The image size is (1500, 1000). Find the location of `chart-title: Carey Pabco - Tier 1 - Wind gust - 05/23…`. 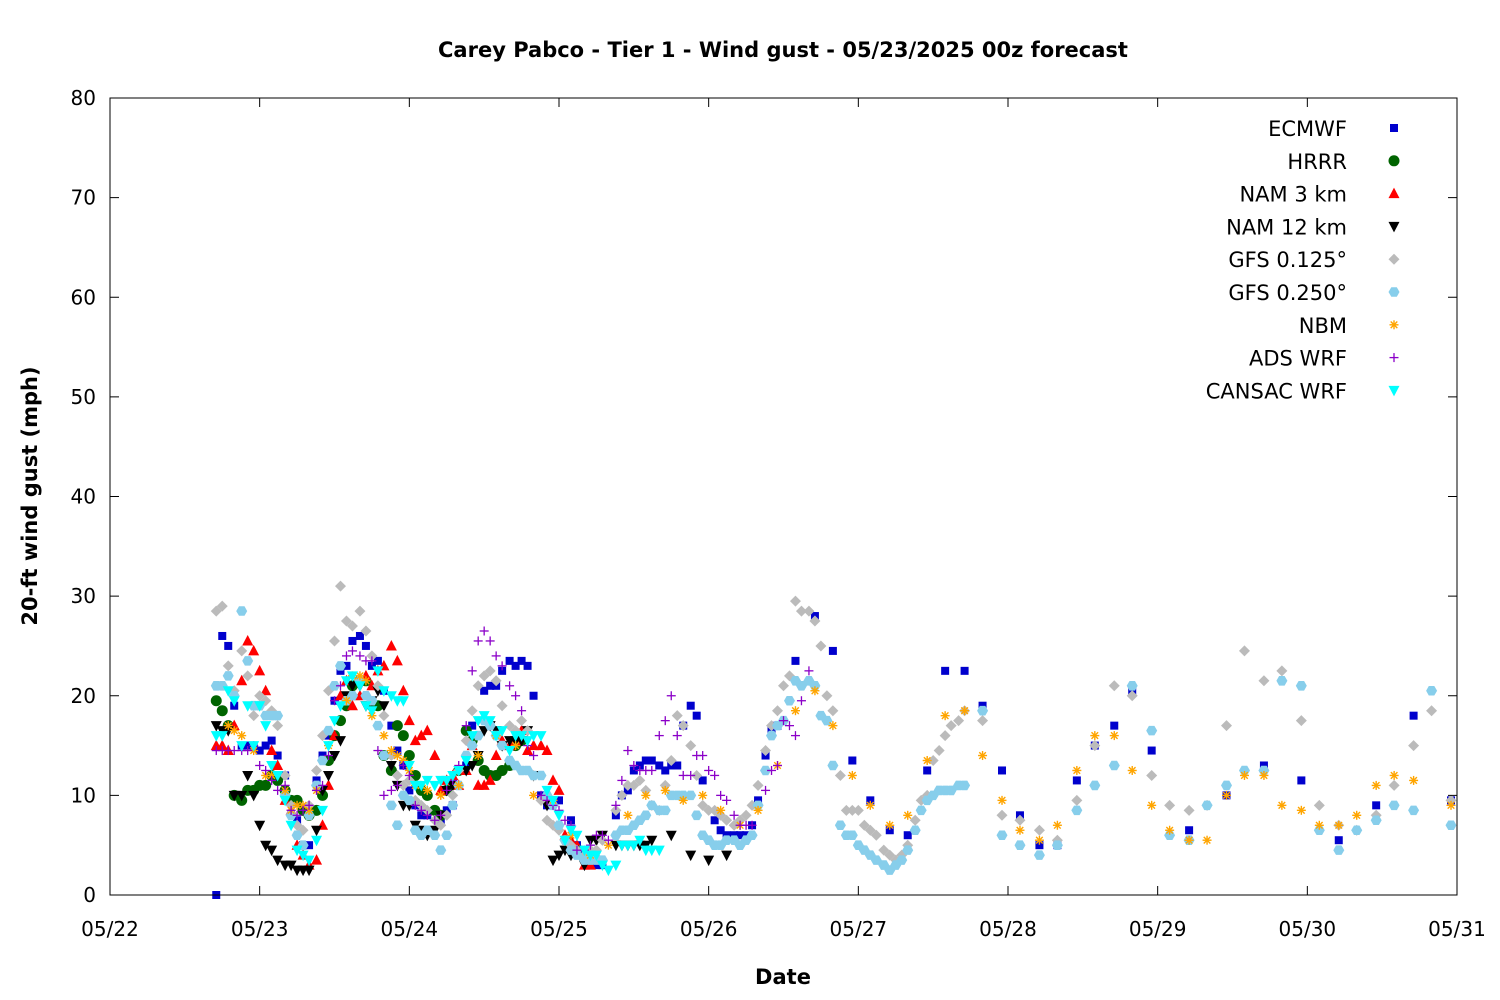

chart-title: Carey Pabco - Tier 1 - Wind gust - 05/23… is located at coordinates (783, 50).